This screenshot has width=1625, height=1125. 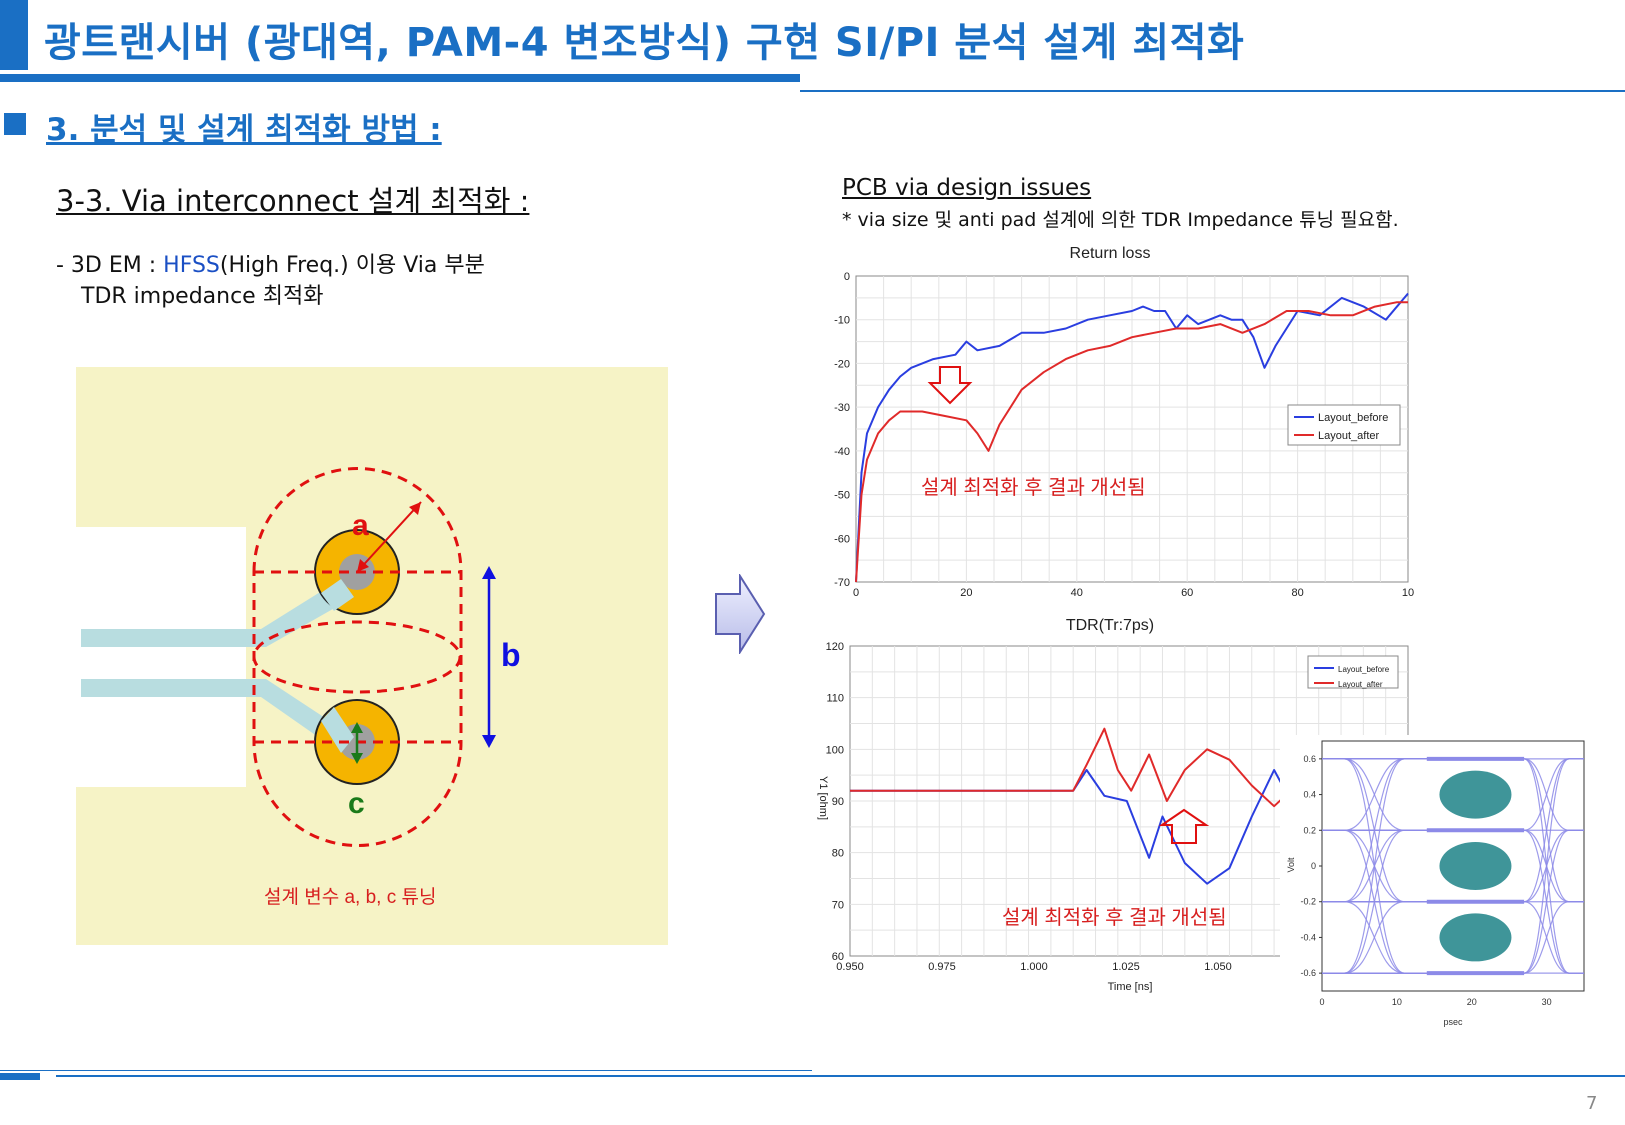 What do you see at coordinates (856, 593) in the screenshot?
I see `rl-x-tick-label: 0` at bounding box center [856, 593].